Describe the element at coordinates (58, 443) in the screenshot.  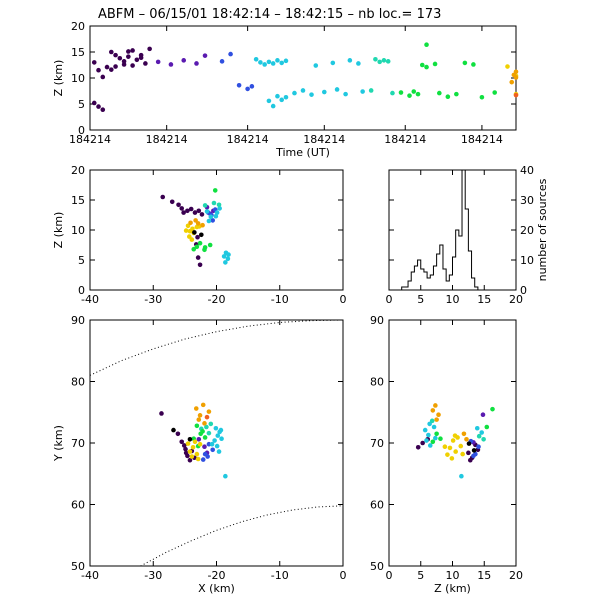
I see `x-y-ylabel: Y (km)` at that location.